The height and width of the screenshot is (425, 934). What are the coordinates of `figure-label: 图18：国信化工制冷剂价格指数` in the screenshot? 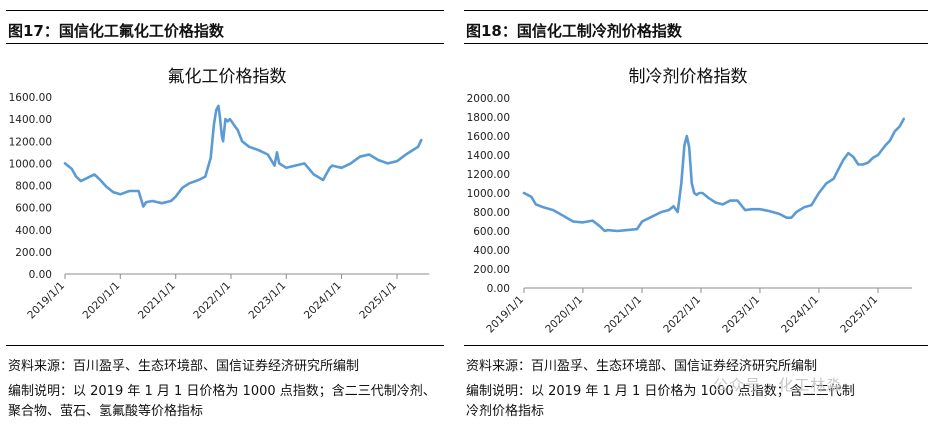 It's located at (574, 31).